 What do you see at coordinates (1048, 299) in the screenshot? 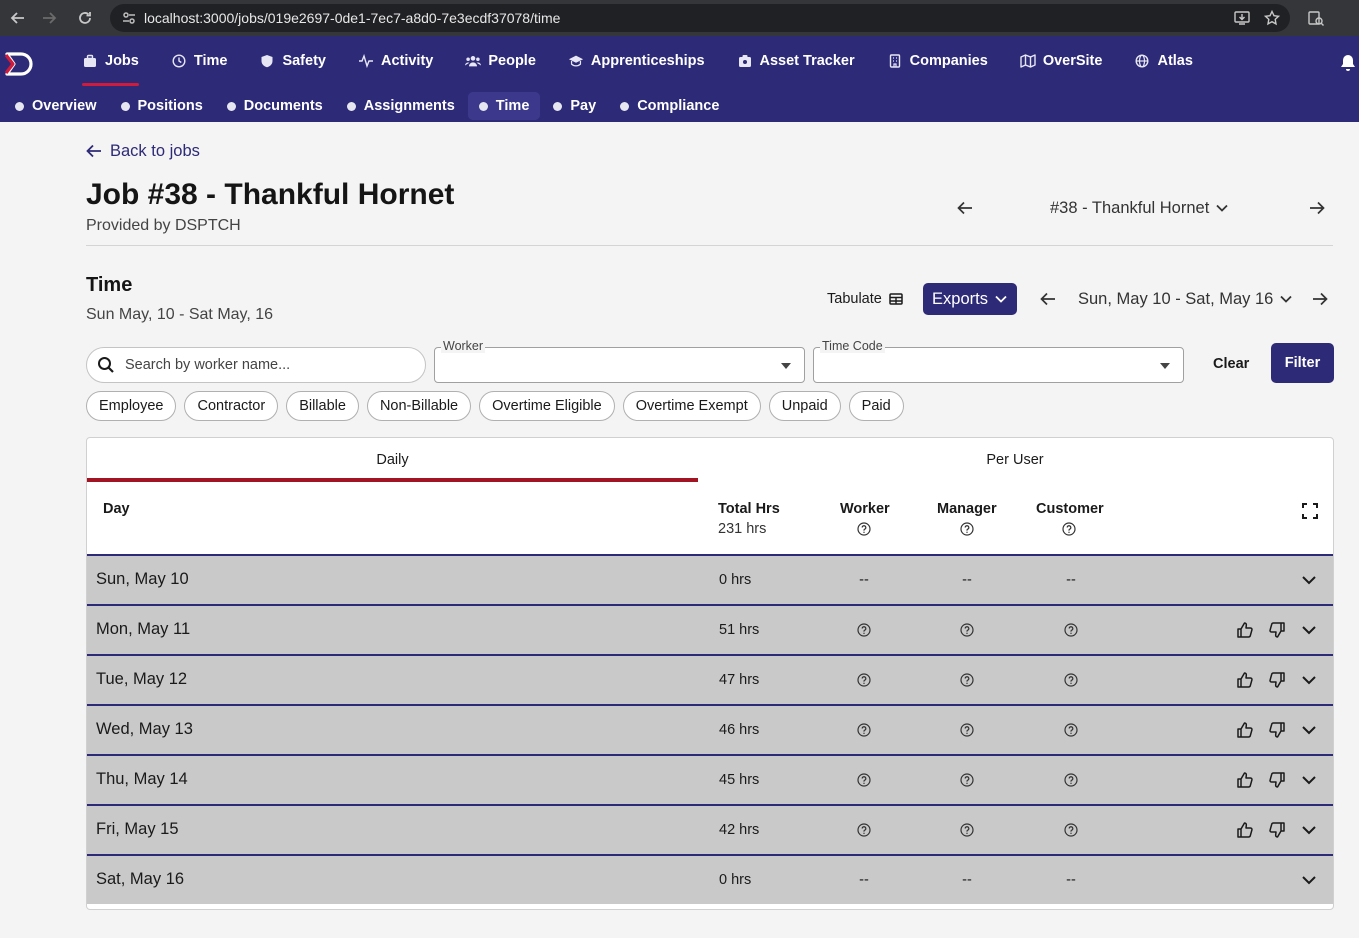
I see `previous-week-button` at bounding box center [1048, 299].